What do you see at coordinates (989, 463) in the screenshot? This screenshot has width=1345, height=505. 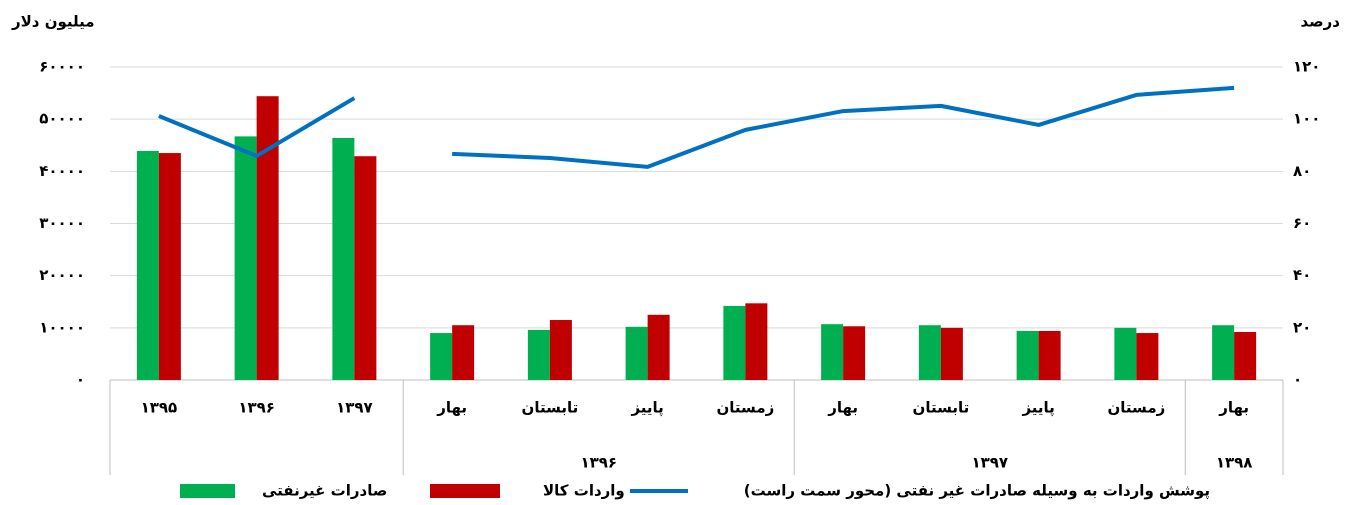 I see `x-group-label: ۱۳۹۷` at bounding box center [989, 463].